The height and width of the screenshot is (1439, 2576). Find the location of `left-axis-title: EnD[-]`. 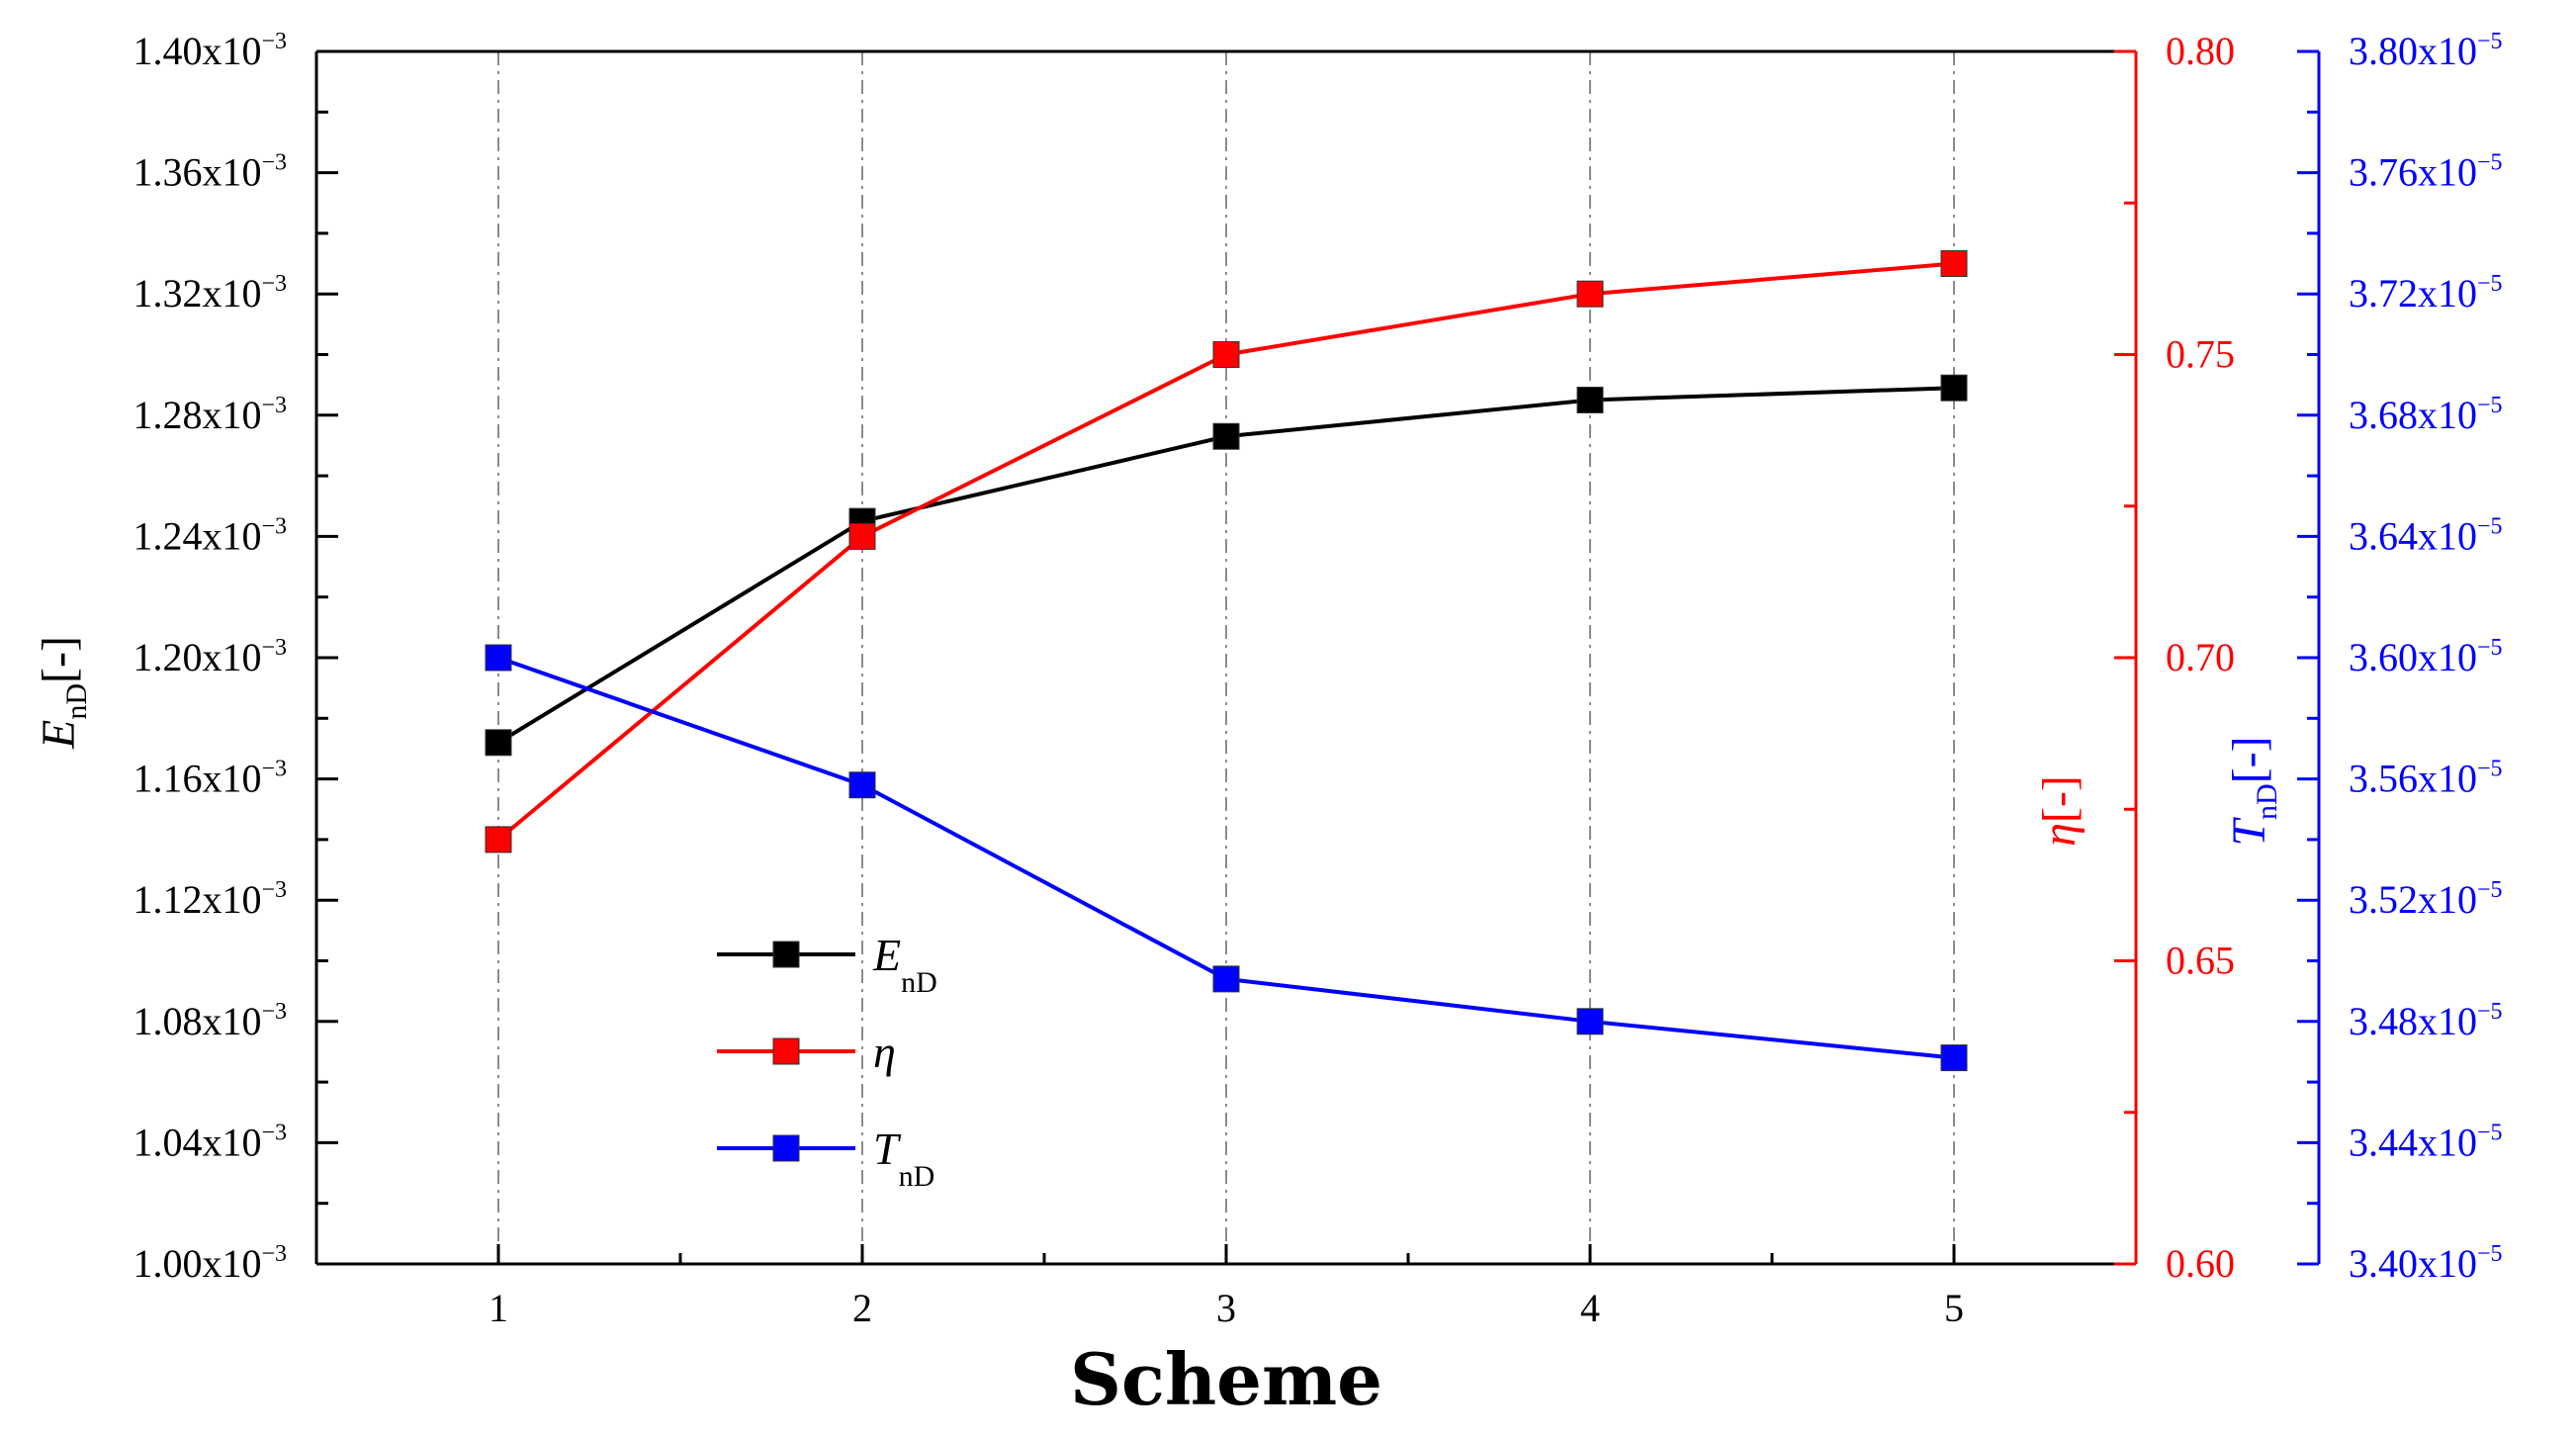

left-axis-title: EnD[-] is located at coordinates (63, 693).